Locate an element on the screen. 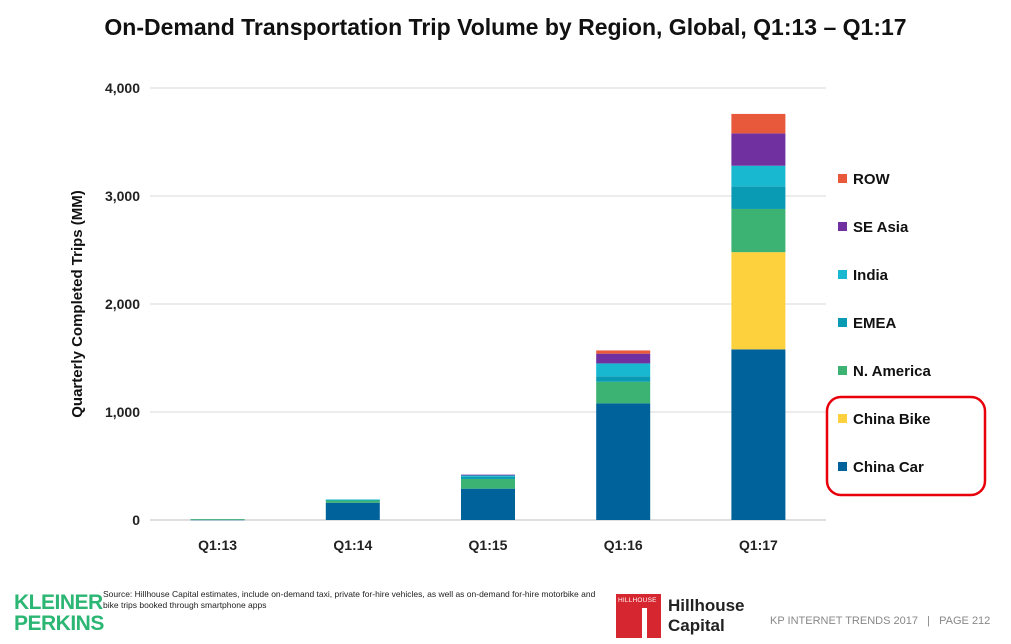  kleiner-perkins-logo: KLEINER PERKINS is located at coordinates (59, 613).